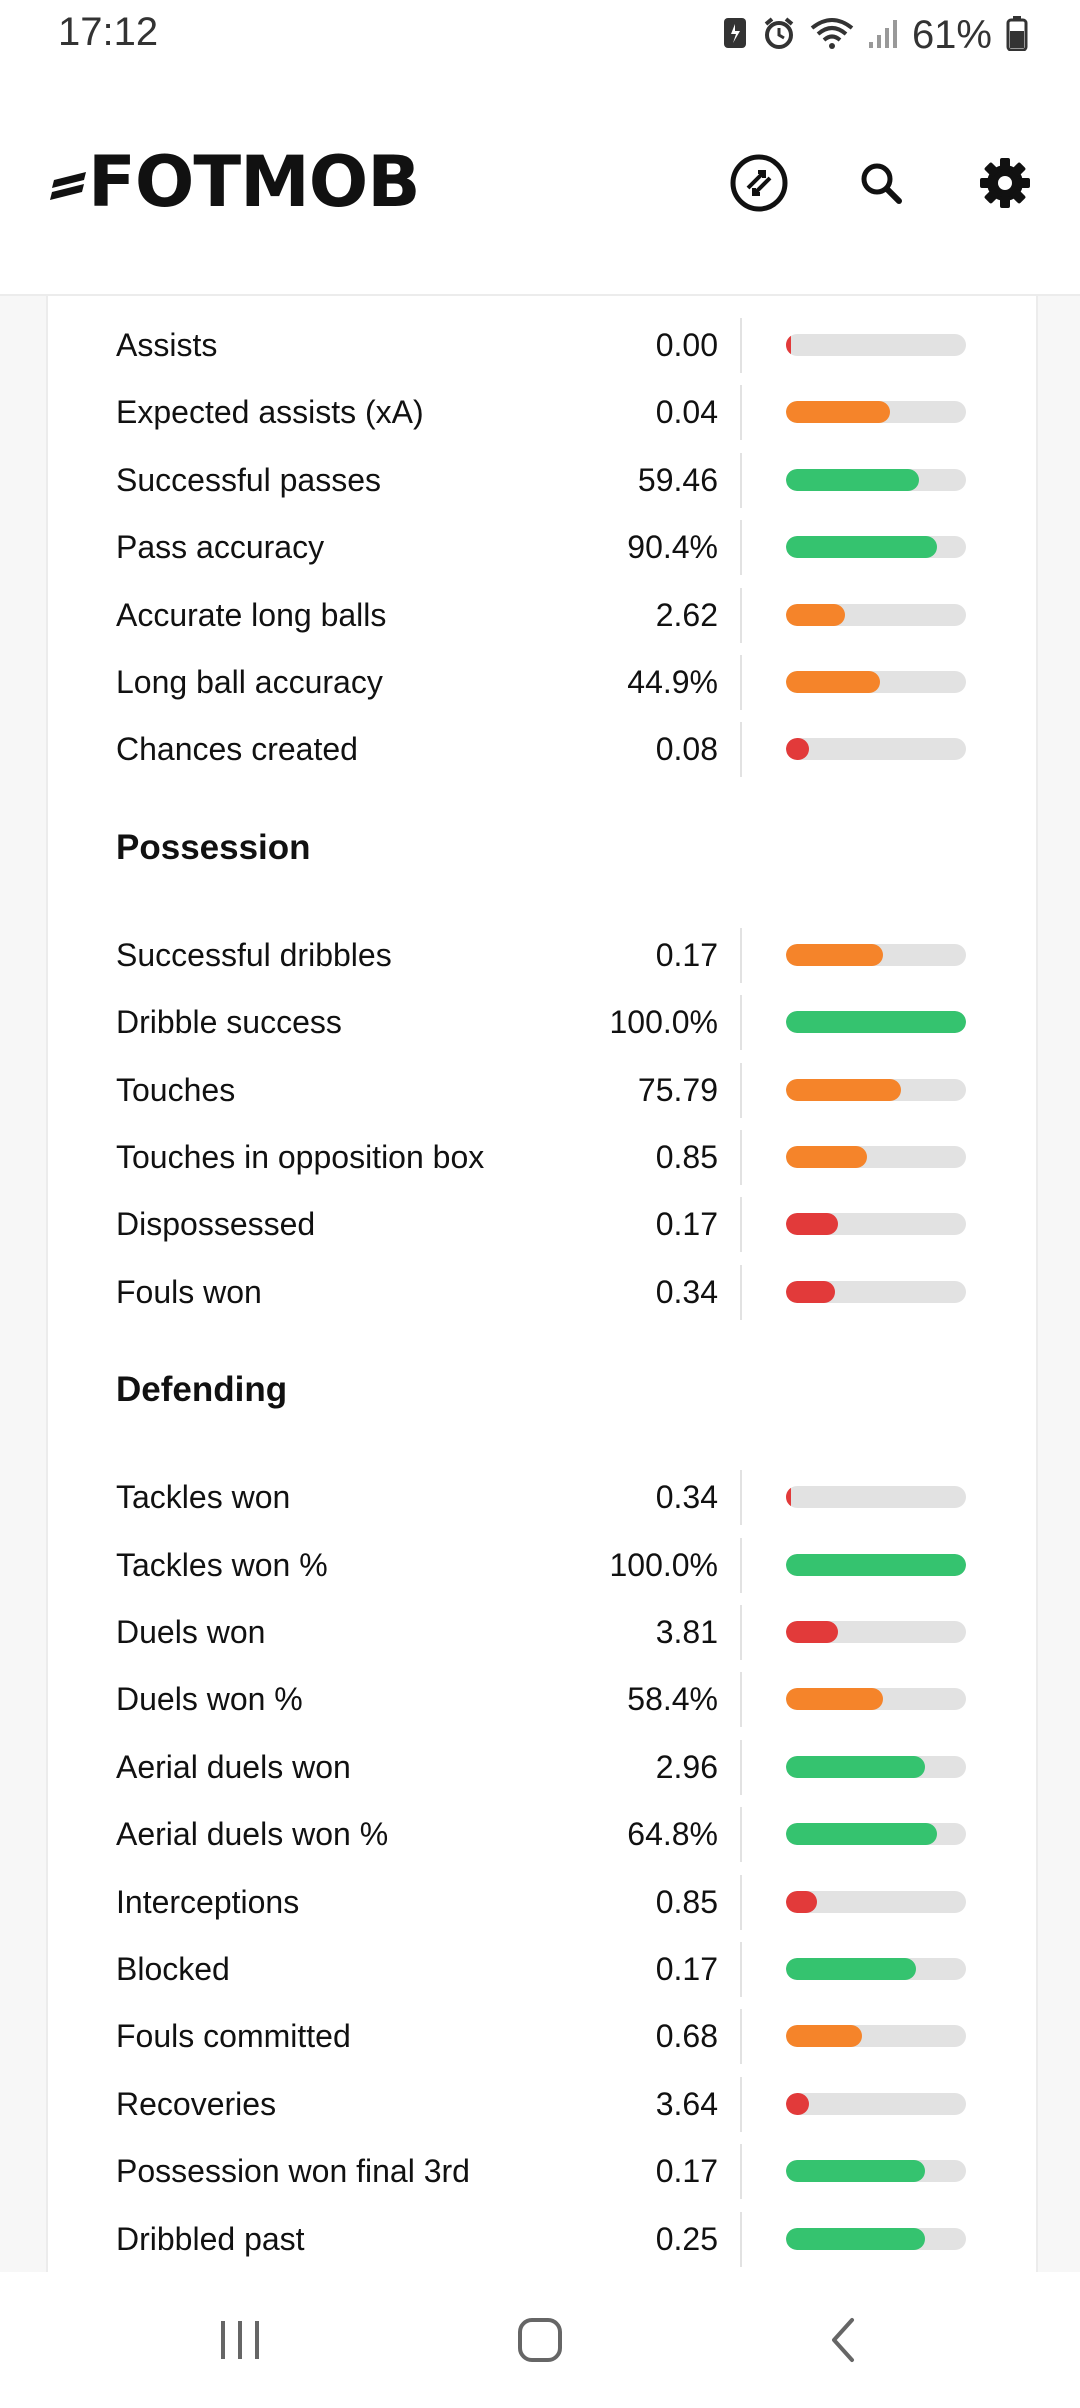 Image resolution: width=1080 pixels, height=2408 pixels. What do you see at coordinates (542, 1902) in the screenshot?
I see `stat-row: Interceptions 0.85` at bounding box center [542, 1902].